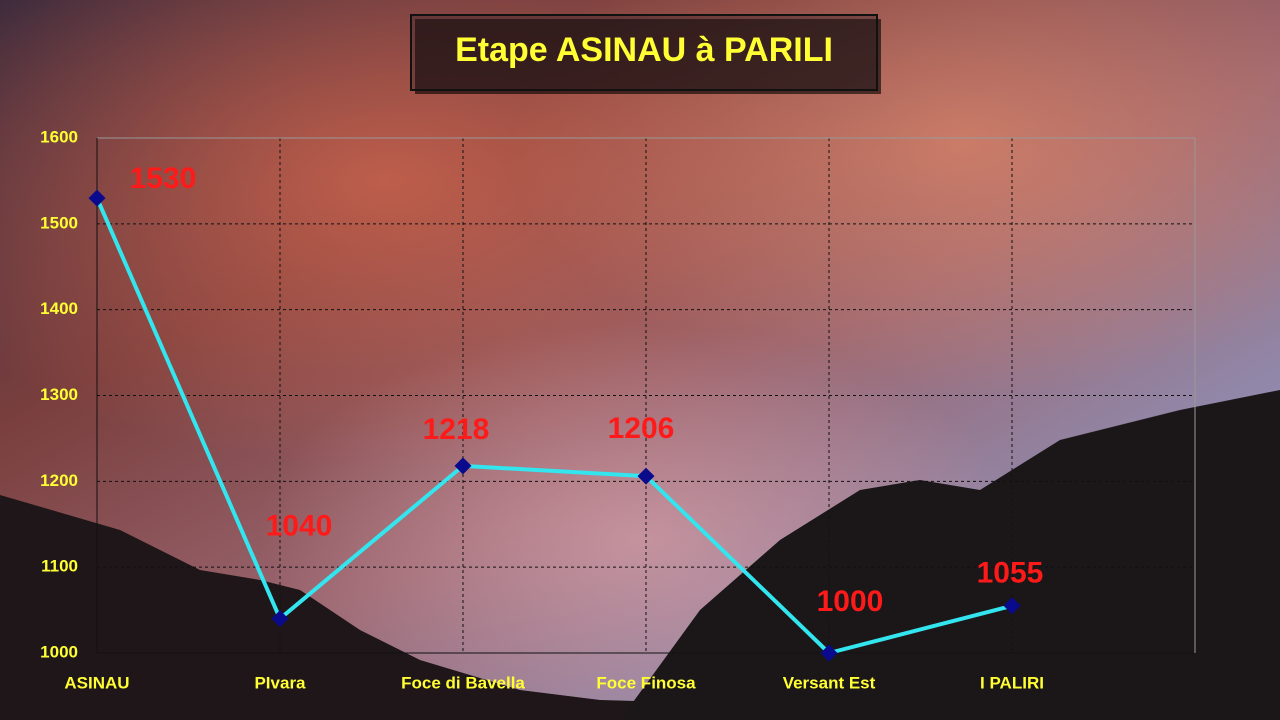  I want to click on x-tick-label: Foce Finosa, so click(646, 682).